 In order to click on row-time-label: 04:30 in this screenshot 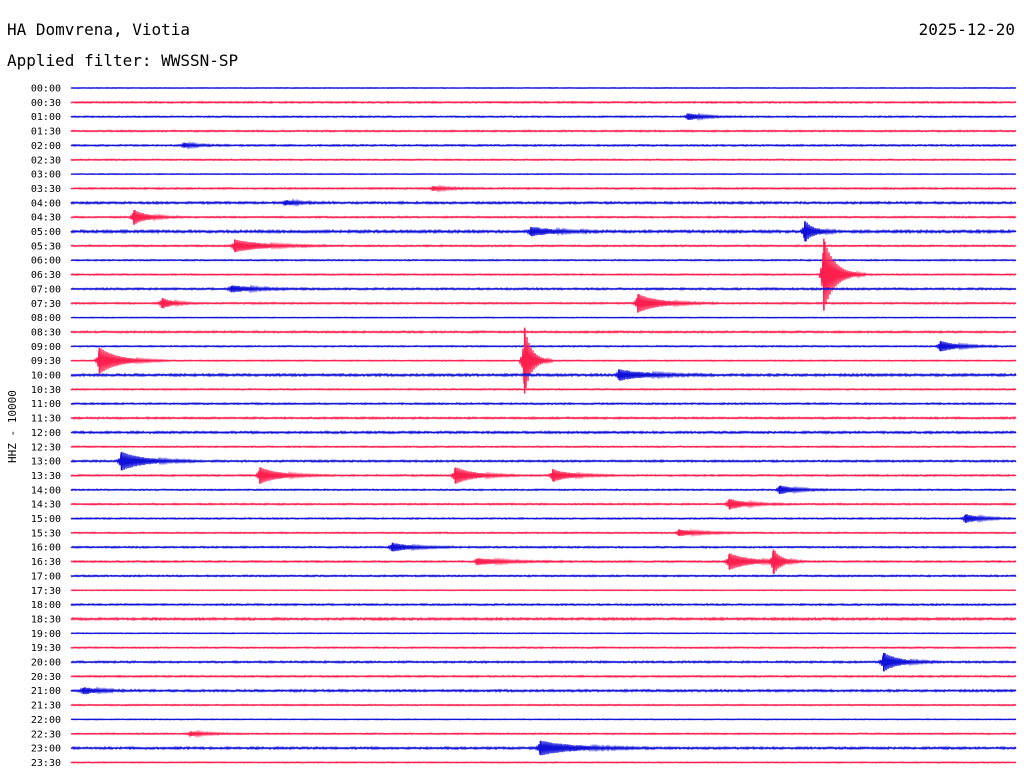, I will do `click(46, 218)`.